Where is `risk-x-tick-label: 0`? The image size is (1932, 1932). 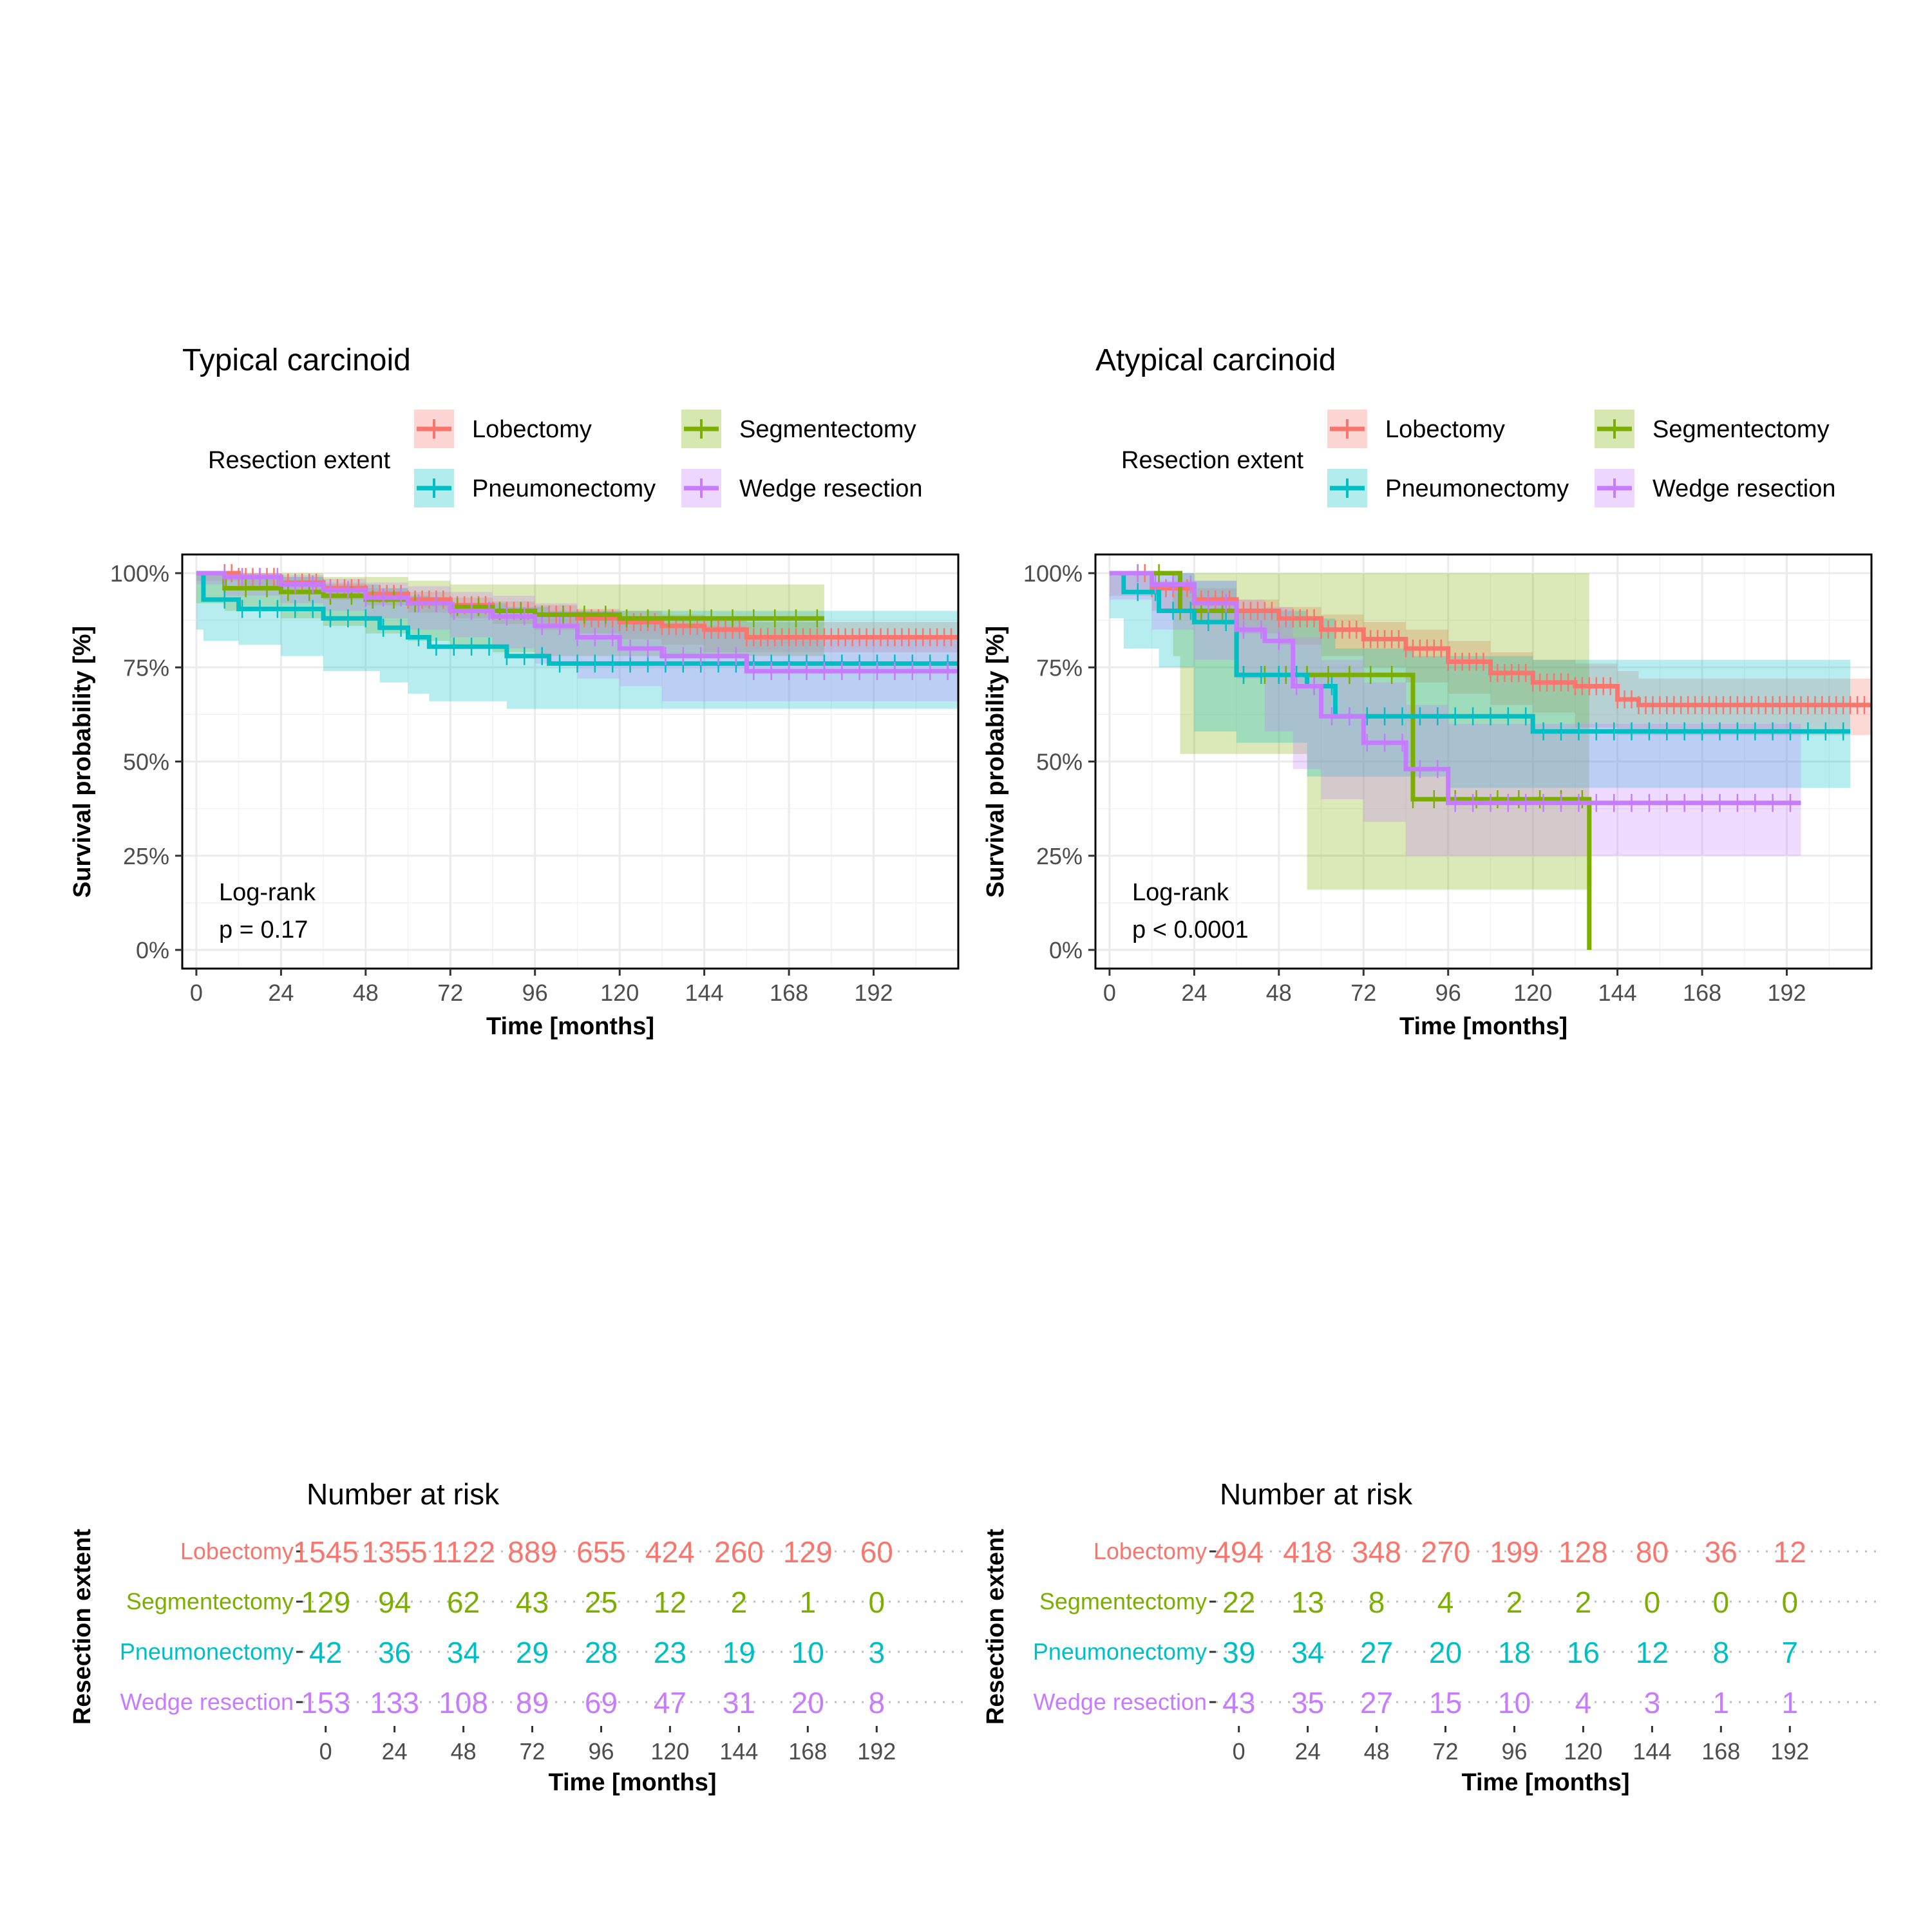
risk-x-tick-label: 0 is located at coordinates (1239, 1752).